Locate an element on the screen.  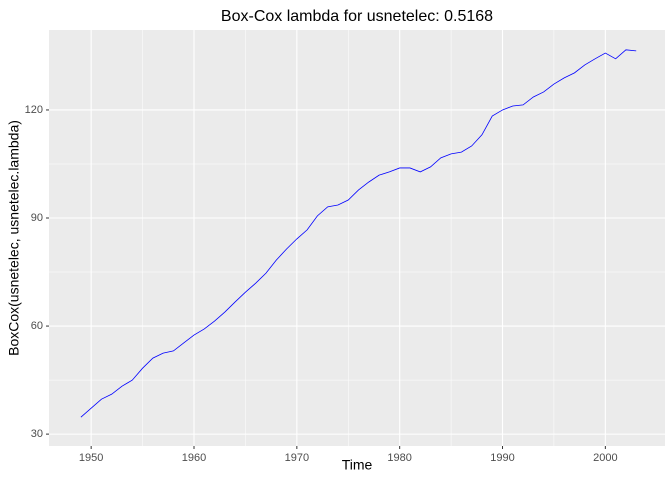
x-tick-label: 1990 is located at coordinates (502, 458).